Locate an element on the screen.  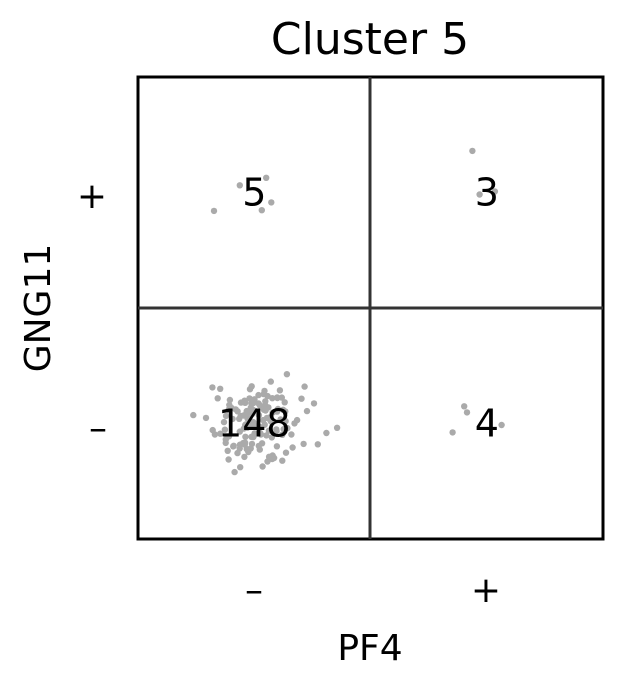
quadrant-count-label: 4 is located at coordinates (487, 424).